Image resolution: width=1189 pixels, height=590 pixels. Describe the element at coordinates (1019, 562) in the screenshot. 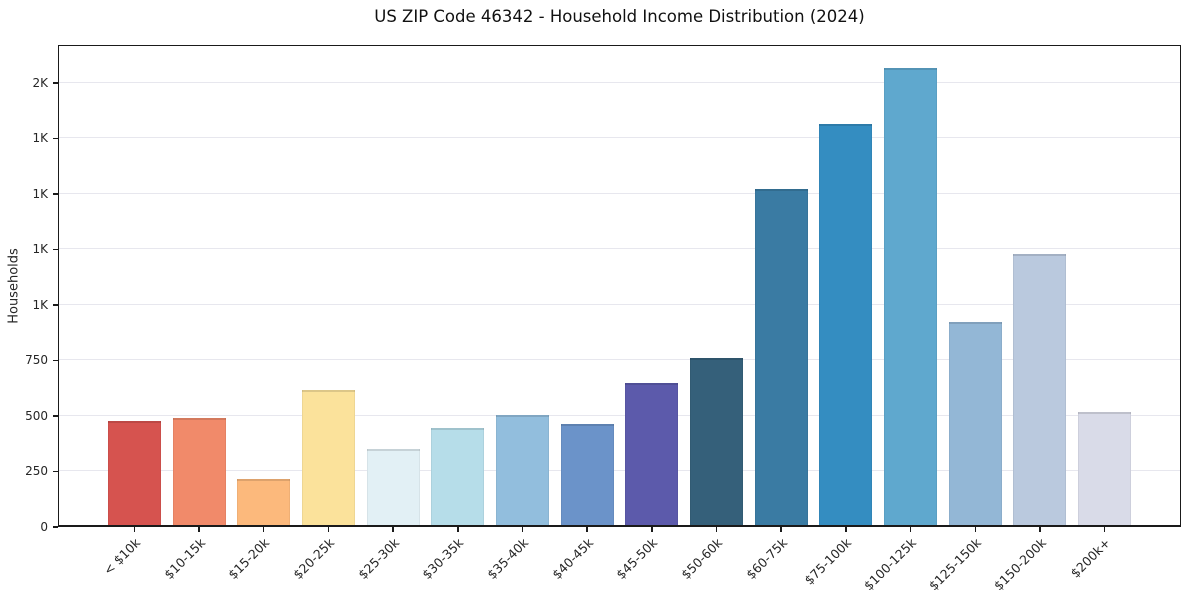

I see `x-tick-label: $150-200k` at that location.